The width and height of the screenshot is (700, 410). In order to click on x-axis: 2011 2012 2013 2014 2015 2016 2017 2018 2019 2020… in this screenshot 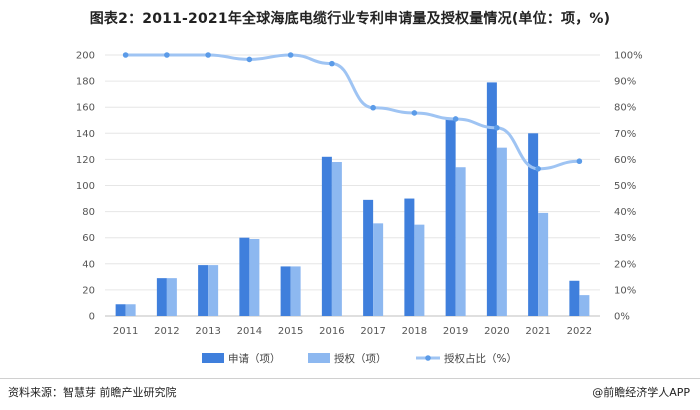, I will do `click(352, 331)`.